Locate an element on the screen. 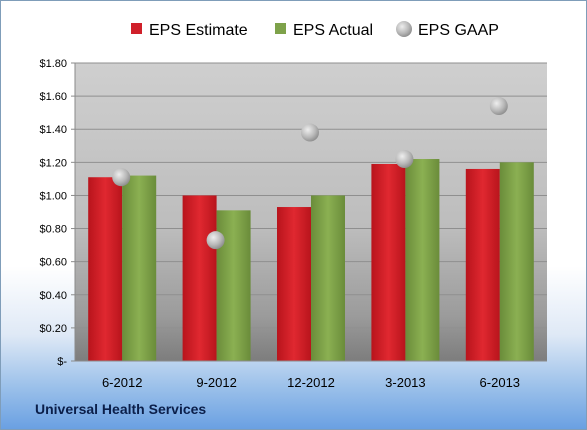 Image resolution: width=587 pixels, height=430 pixels. legend-label-actual: EPS Actual is located at coordinates (333, 30).